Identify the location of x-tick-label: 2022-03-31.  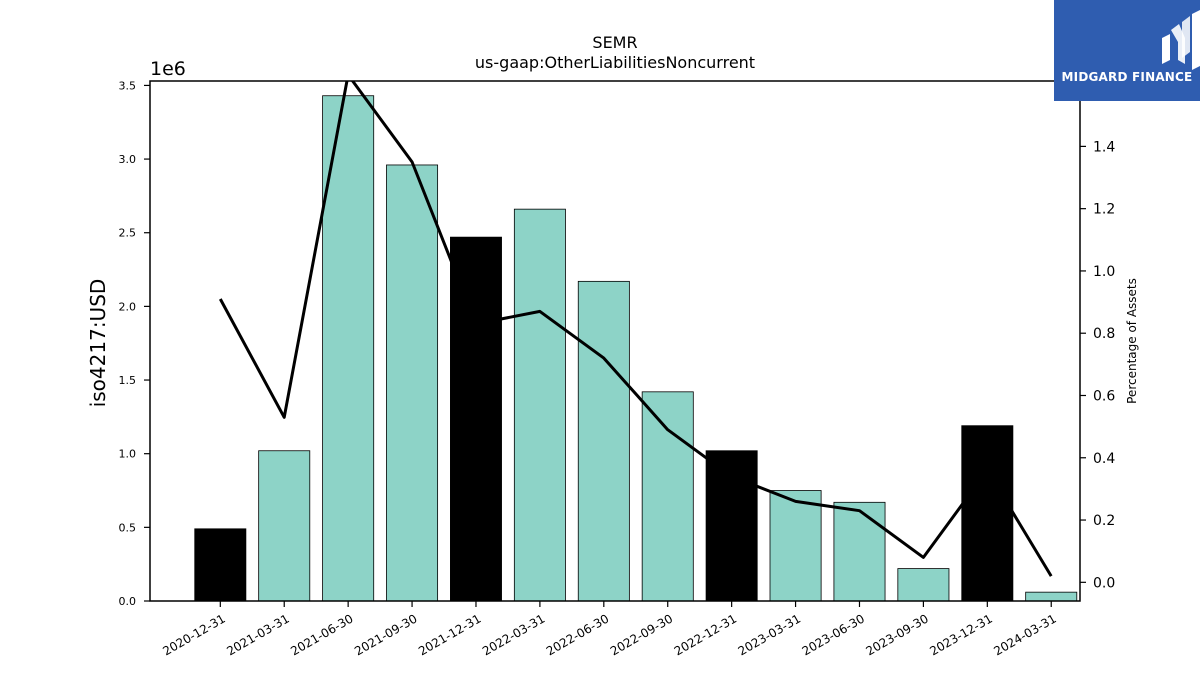
(513, 634).